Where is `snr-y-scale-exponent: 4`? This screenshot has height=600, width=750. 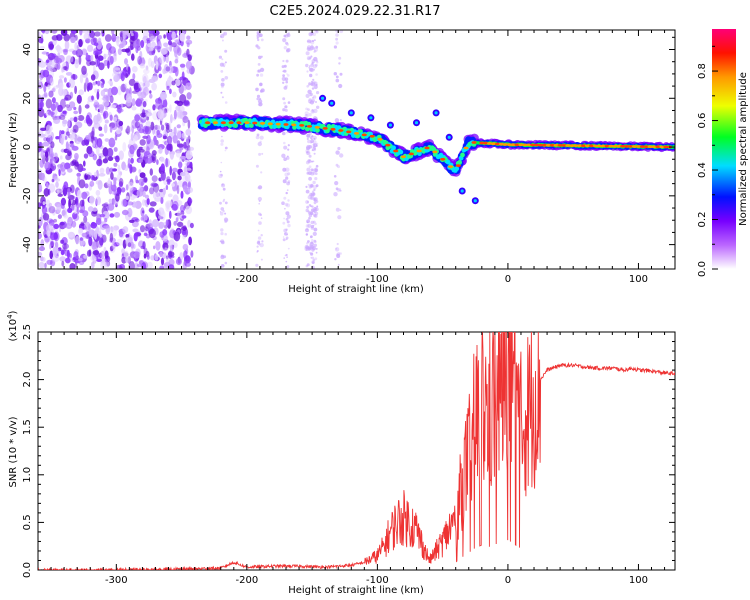
snr-y-scale-exponent: 4 is located at coordinates (10, 316).